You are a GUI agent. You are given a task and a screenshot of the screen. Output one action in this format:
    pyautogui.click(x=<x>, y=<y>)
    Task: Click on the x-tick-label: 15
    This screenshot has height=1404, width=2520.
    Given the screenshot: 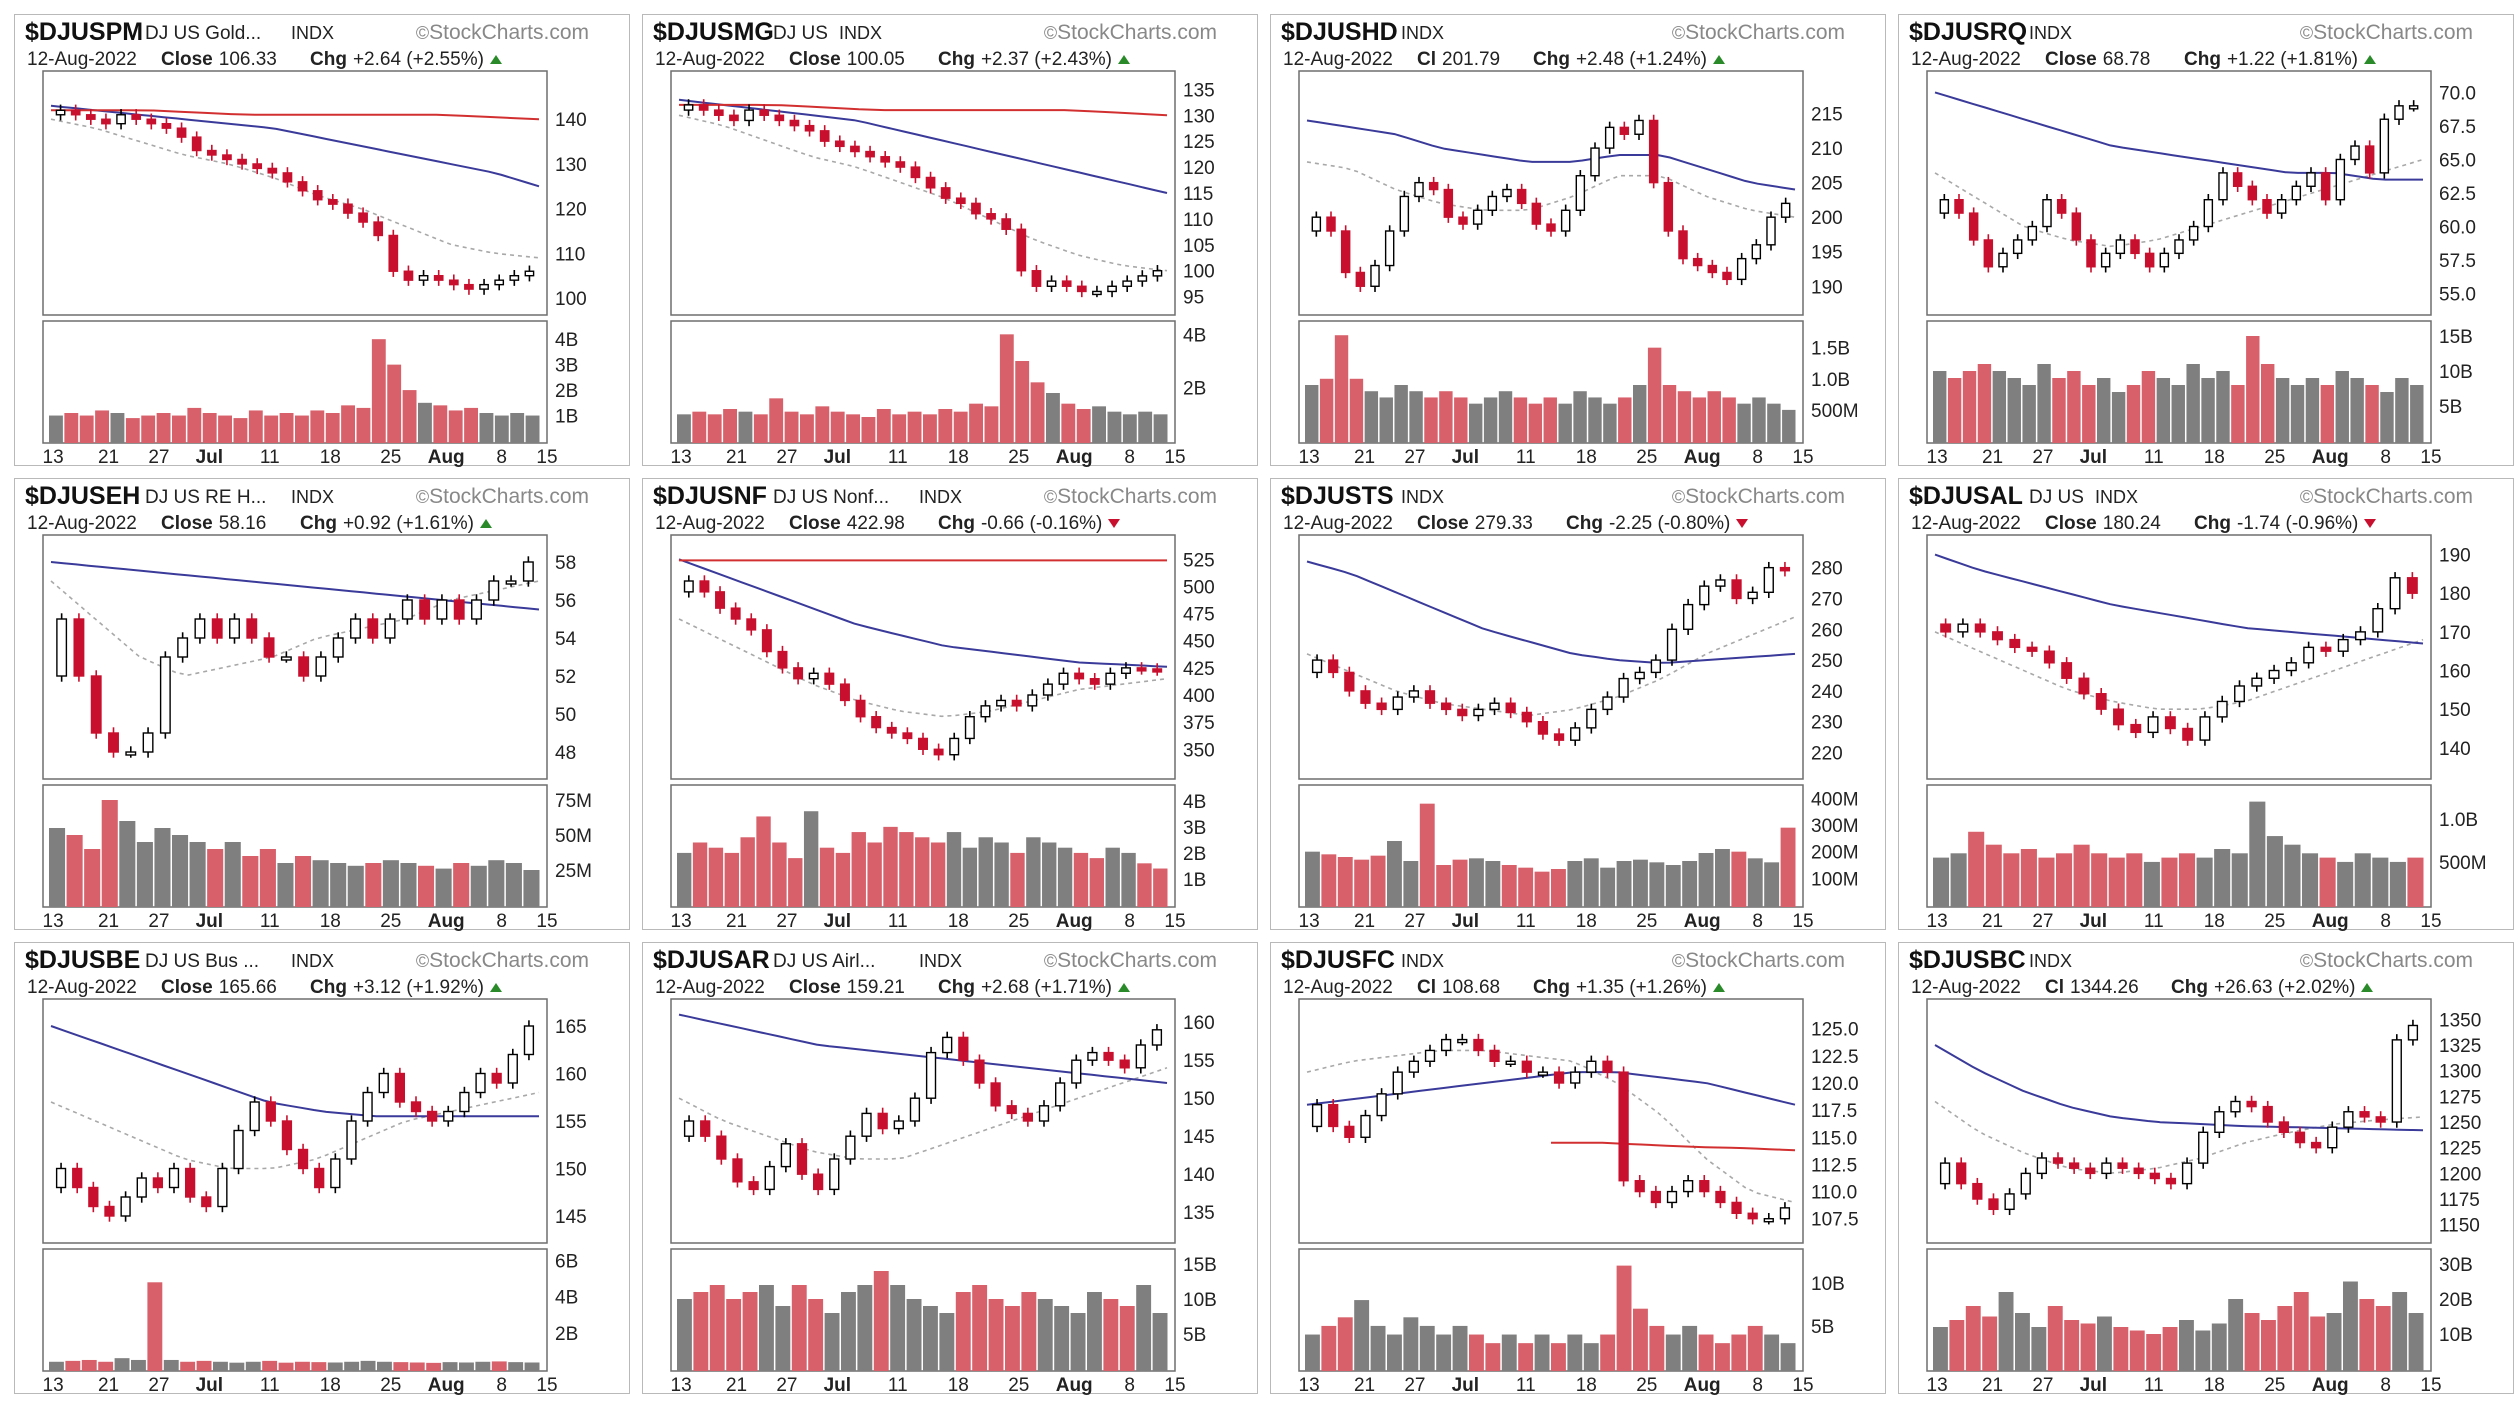 What is the action you would take?
    pyautogui.click(x=2430, y=921)
    